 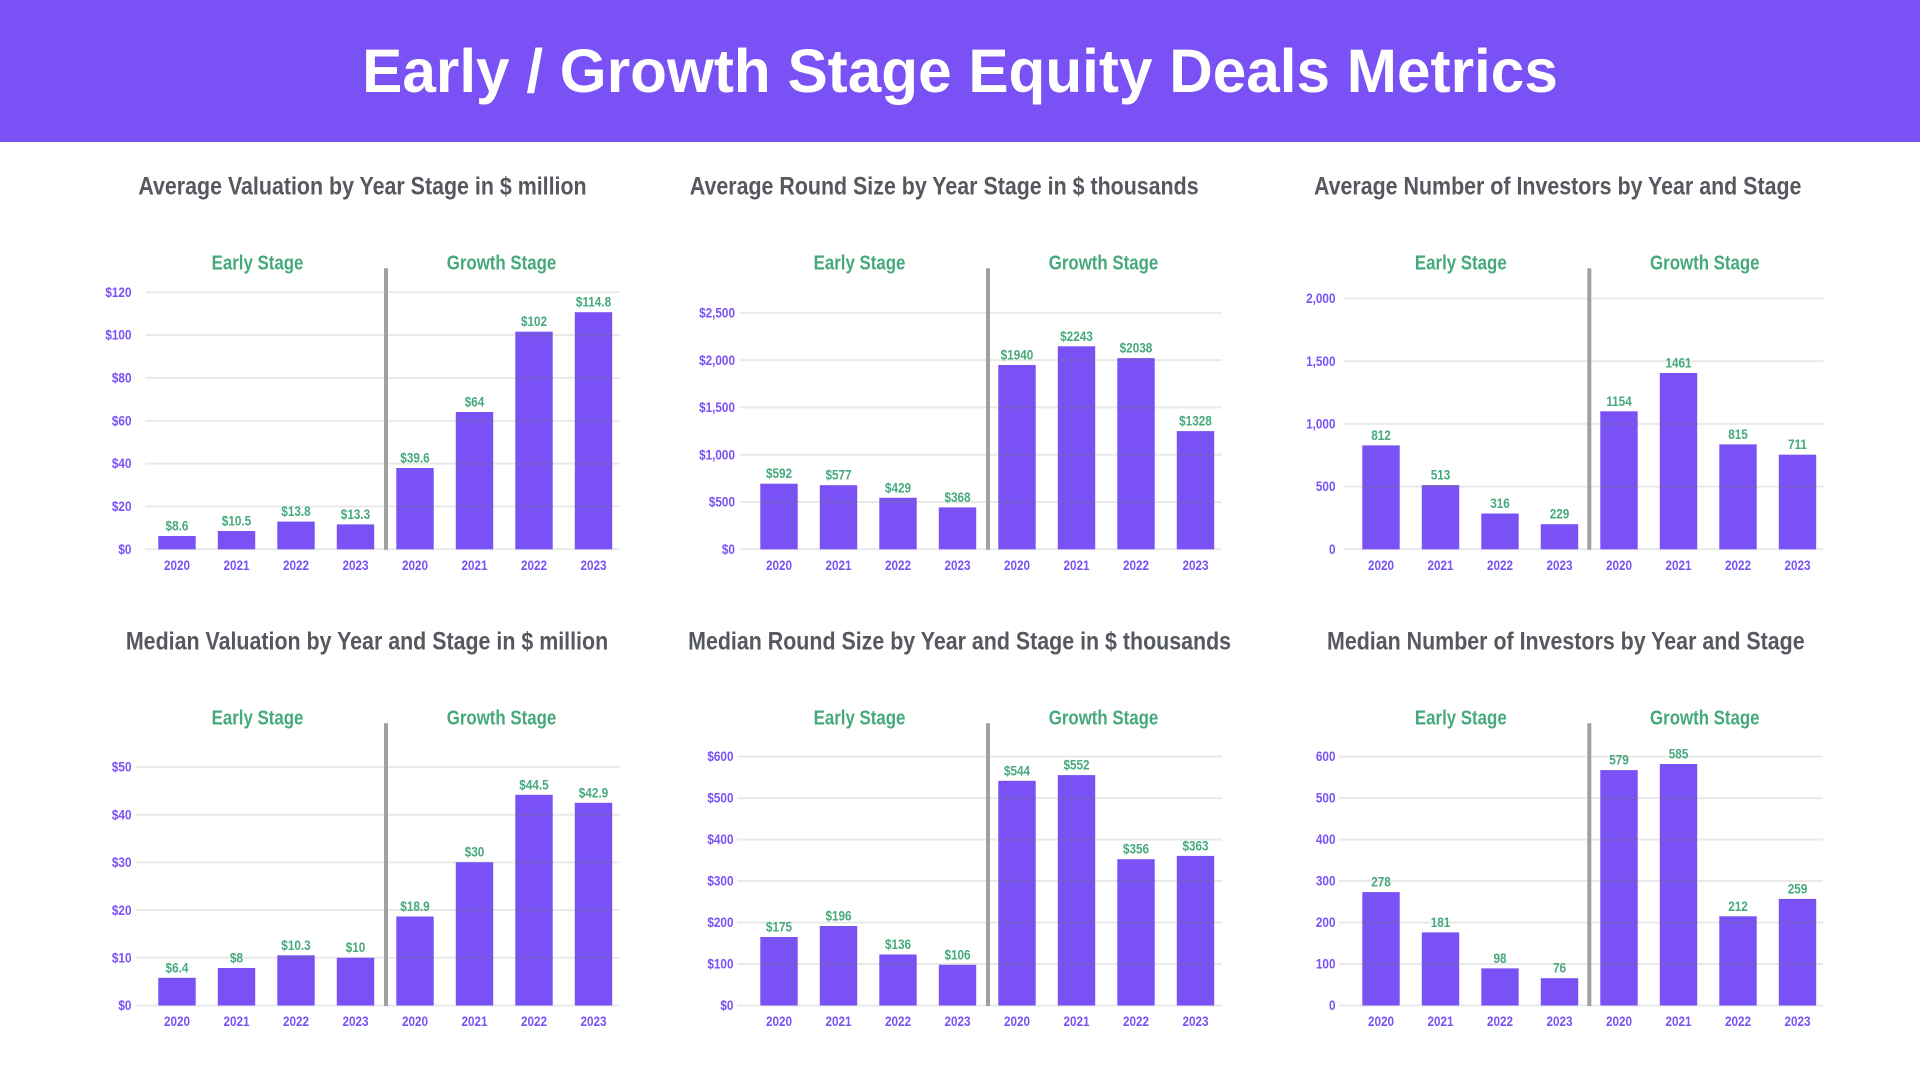 What do you see at coordinates (1797, 444) in the screenshot?
I see `svg-text: 711` at bounding box center [1797, 444].